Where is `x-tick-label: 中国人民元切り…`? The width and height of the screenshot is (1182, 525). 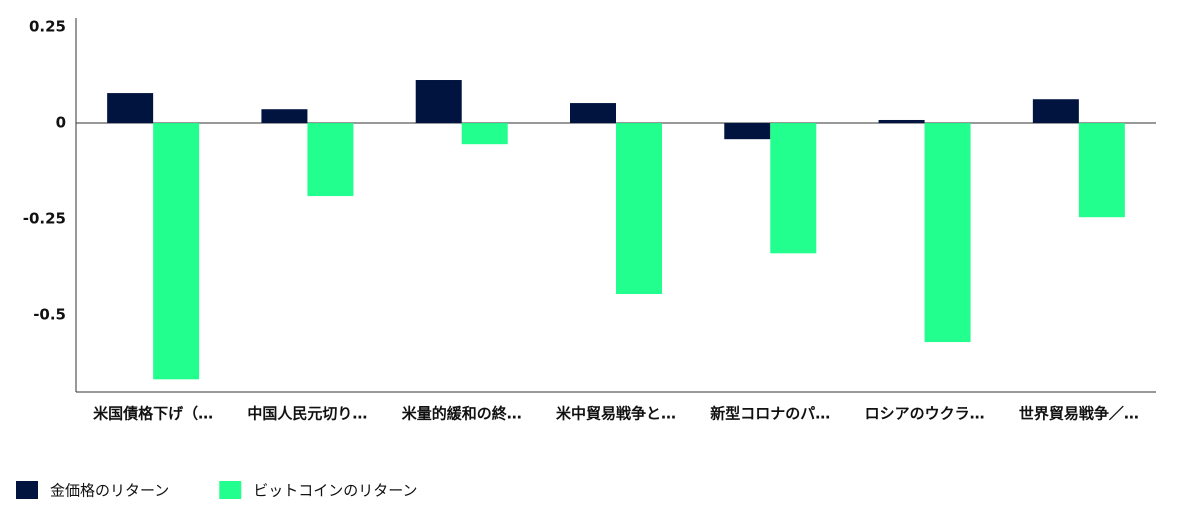 x-tick-label: 中国人民元切り… is located at coordinates (307, 414).